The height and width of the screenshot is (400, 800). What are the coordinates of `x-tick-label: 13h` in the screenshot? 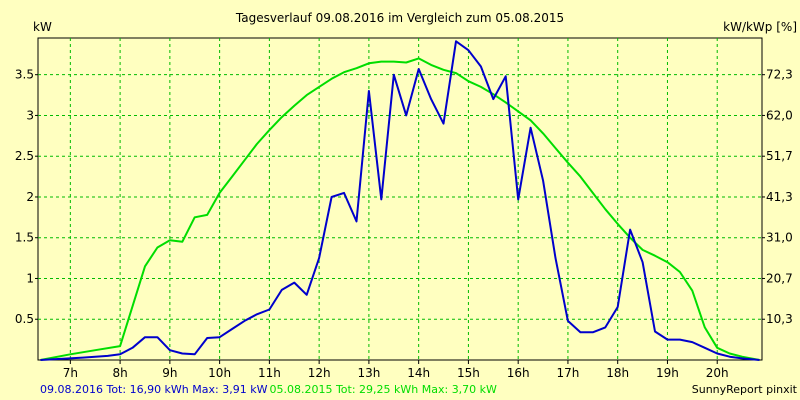 It's located at (368, 373).